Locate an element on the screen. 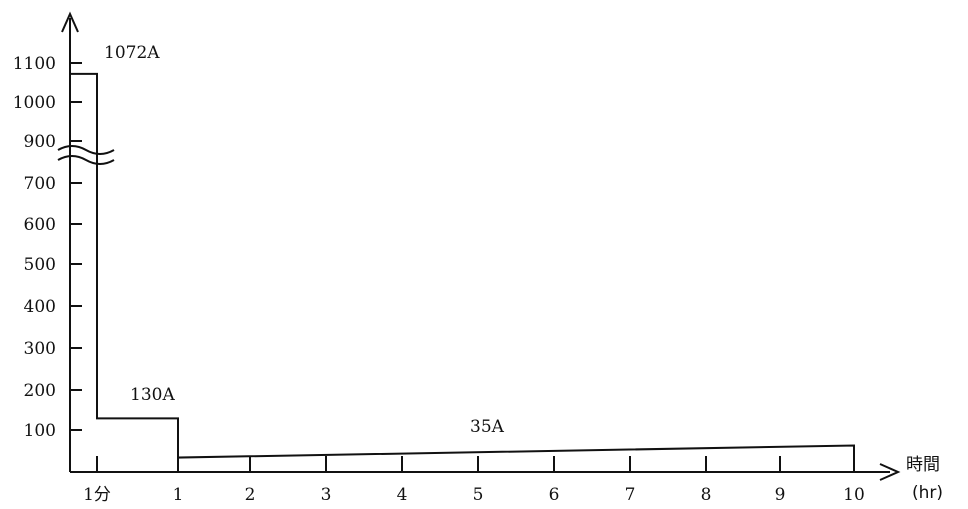 The image size is (968, 509). axis-break-icon is located at coordinates (86, 155).